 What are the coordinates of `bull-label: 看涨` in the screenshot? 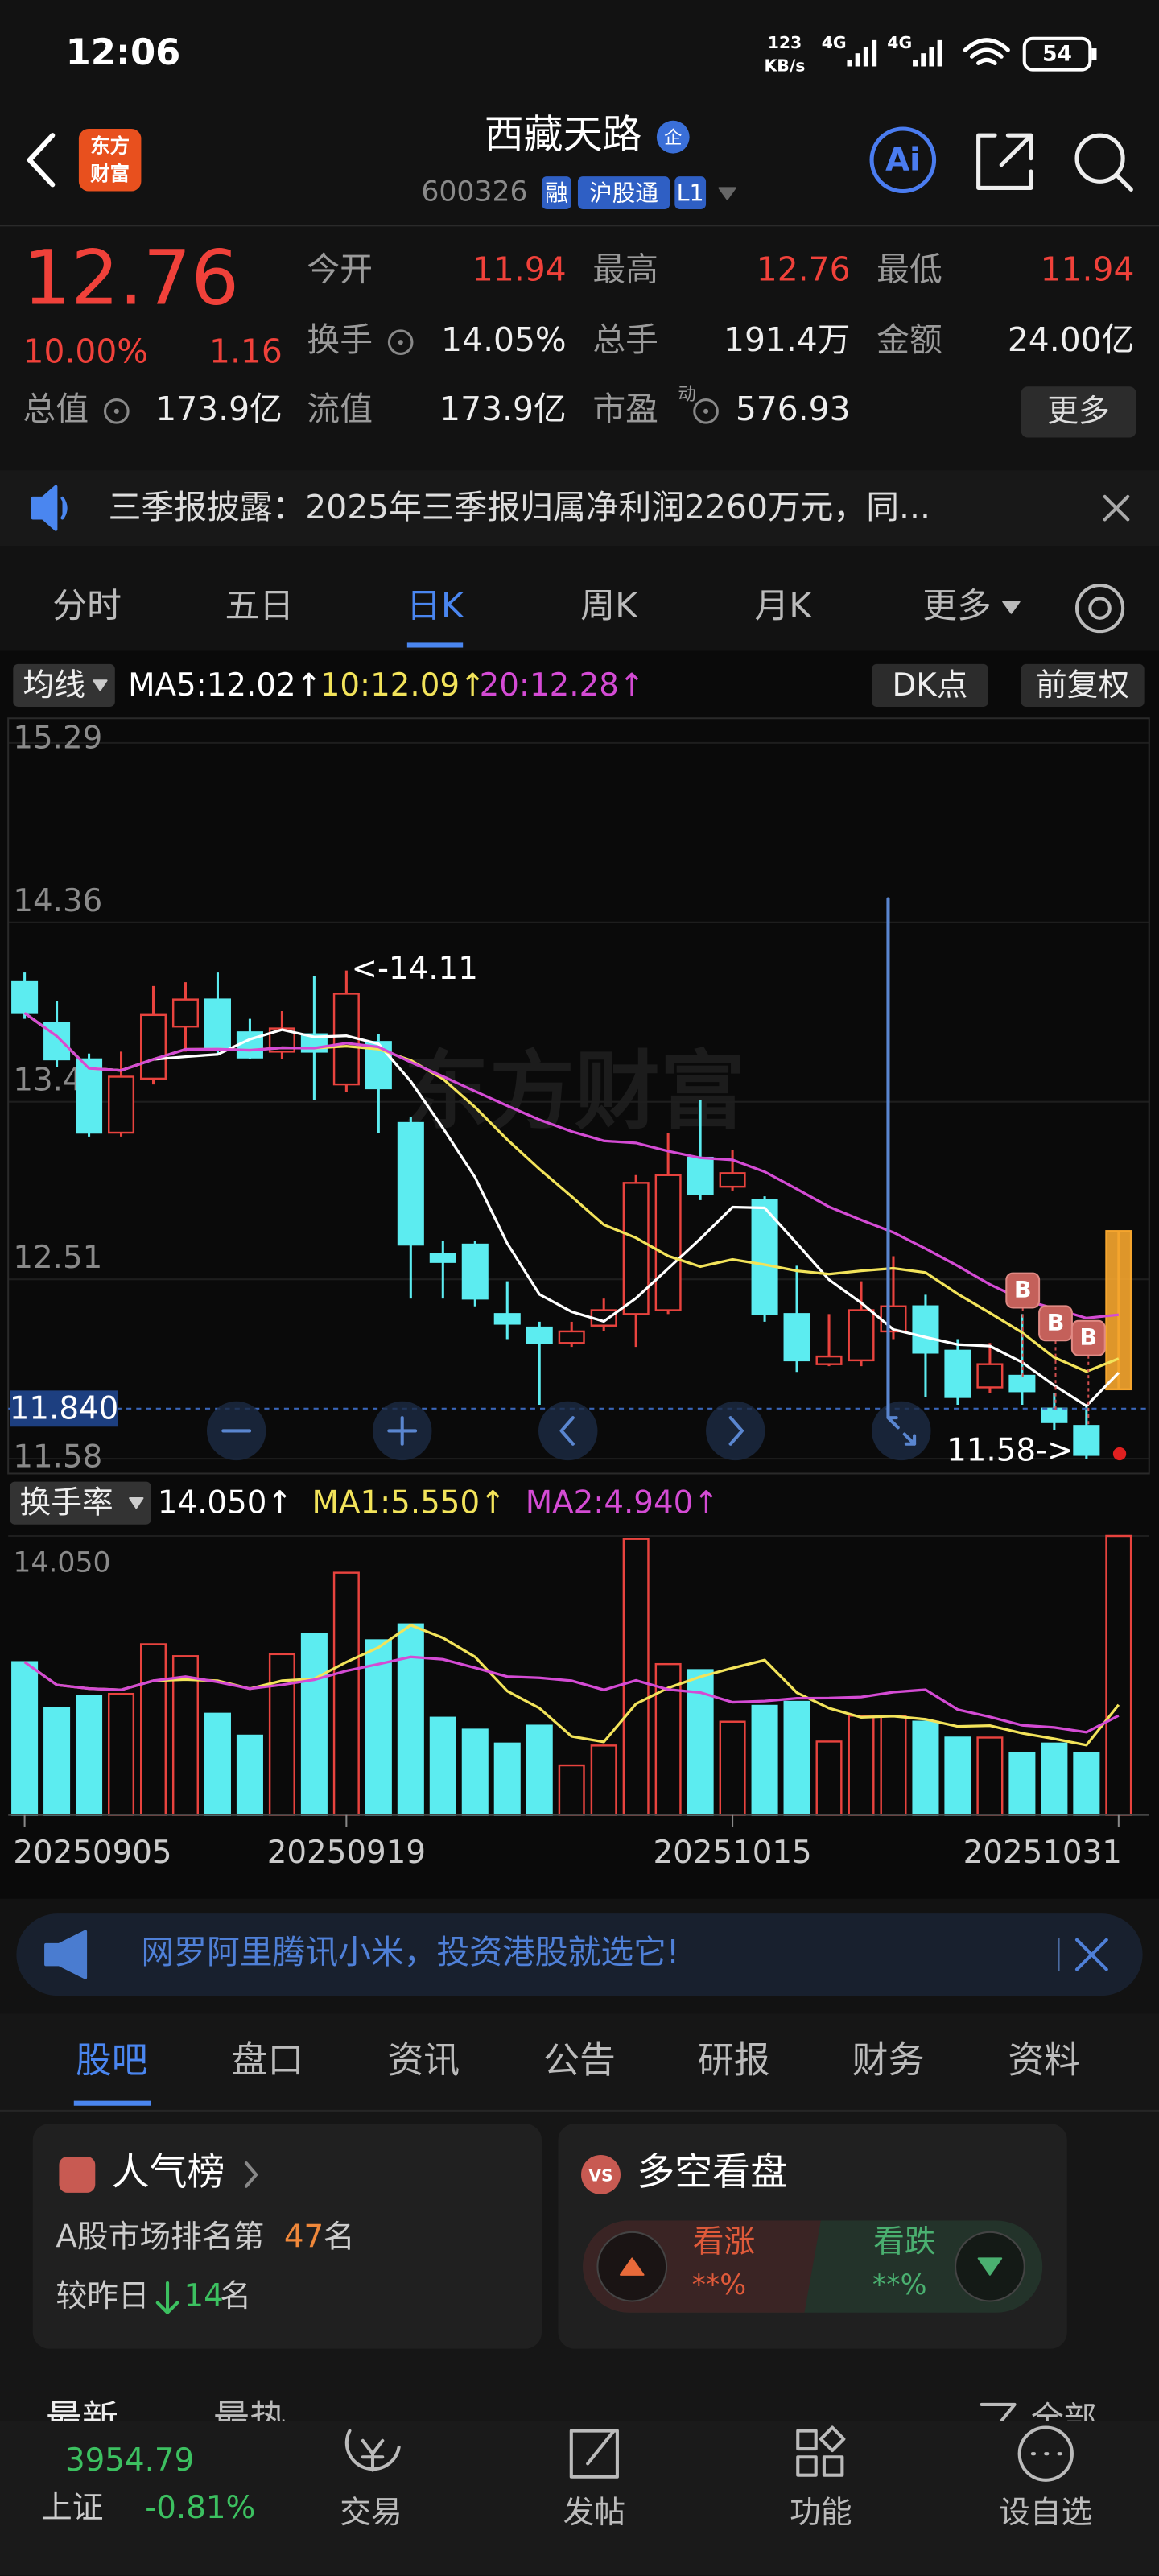 It's located at (724, 2242).